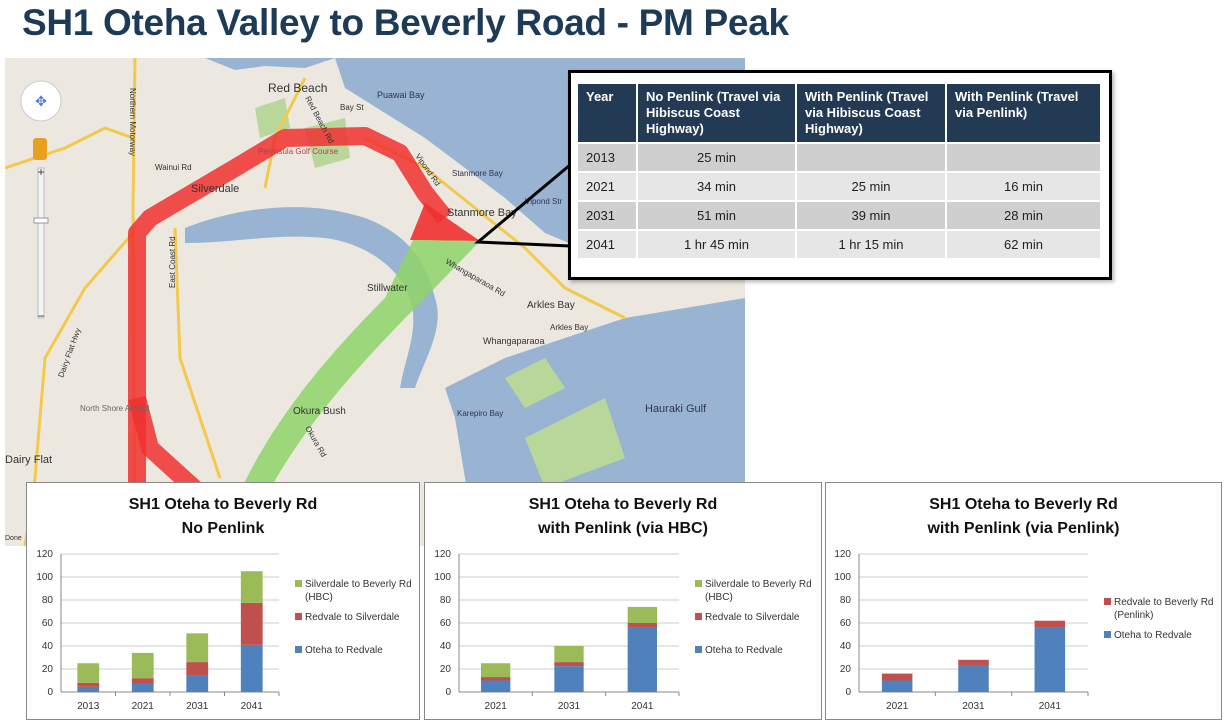  Describe the element at coordinates (297, 88) in the screenshot. I see `map-label: Red Beach` at that location.